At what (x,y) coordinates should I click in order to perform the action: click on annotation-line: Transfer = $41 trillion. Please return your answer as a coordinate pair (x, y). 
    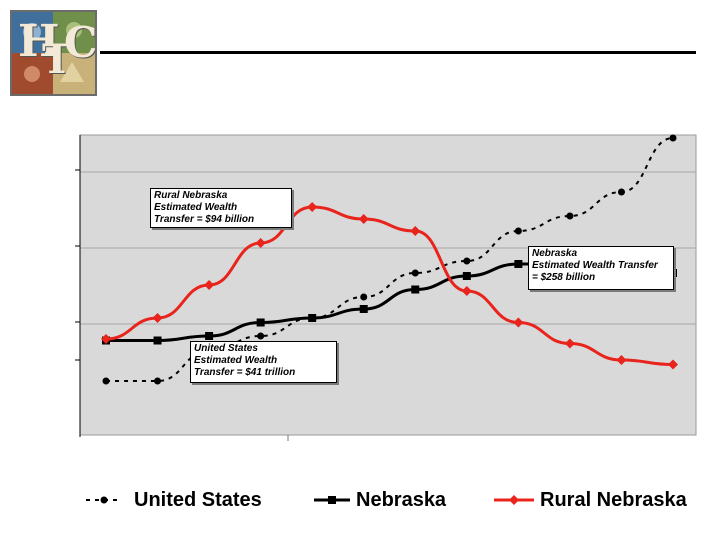
    Looking at the image, I should click on (245, 372).